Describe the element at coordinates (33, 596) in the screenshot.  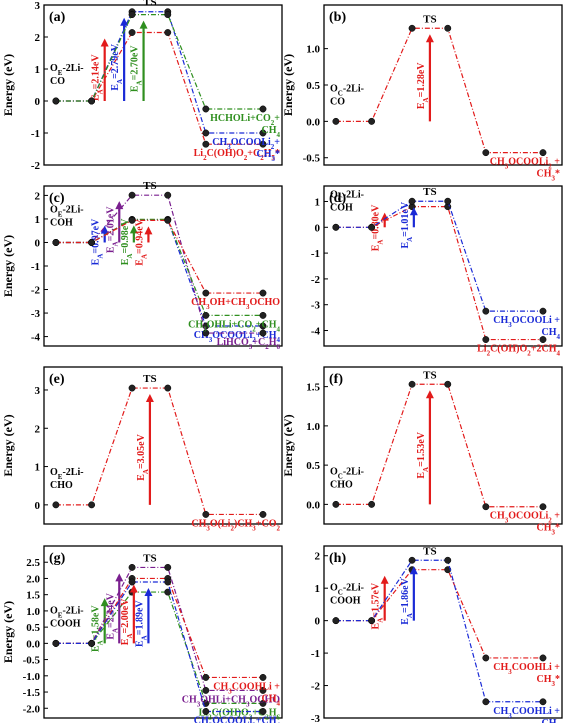
I see `y-tick-label: 1.5` at that location.